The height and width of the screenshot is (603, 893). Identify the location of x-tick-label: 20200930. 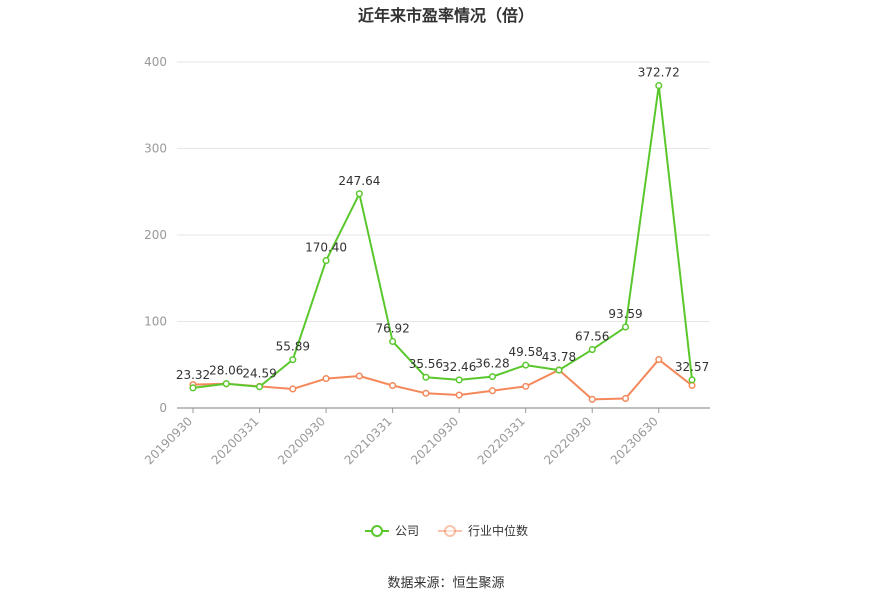
(301, 440).